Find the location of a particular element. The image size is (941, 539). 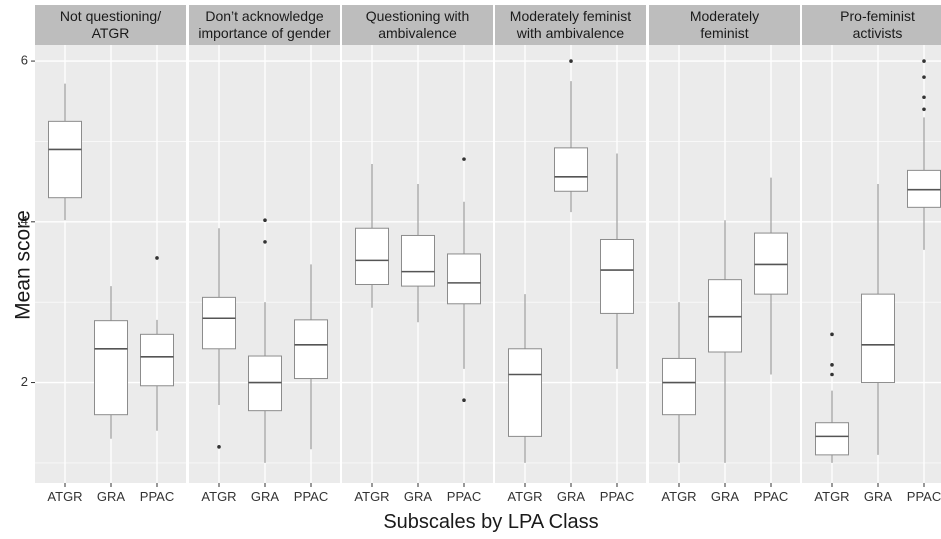

facet-panel: Pro-feminist activists ATGR GRA PPAC is located at coordinates (871, 254).